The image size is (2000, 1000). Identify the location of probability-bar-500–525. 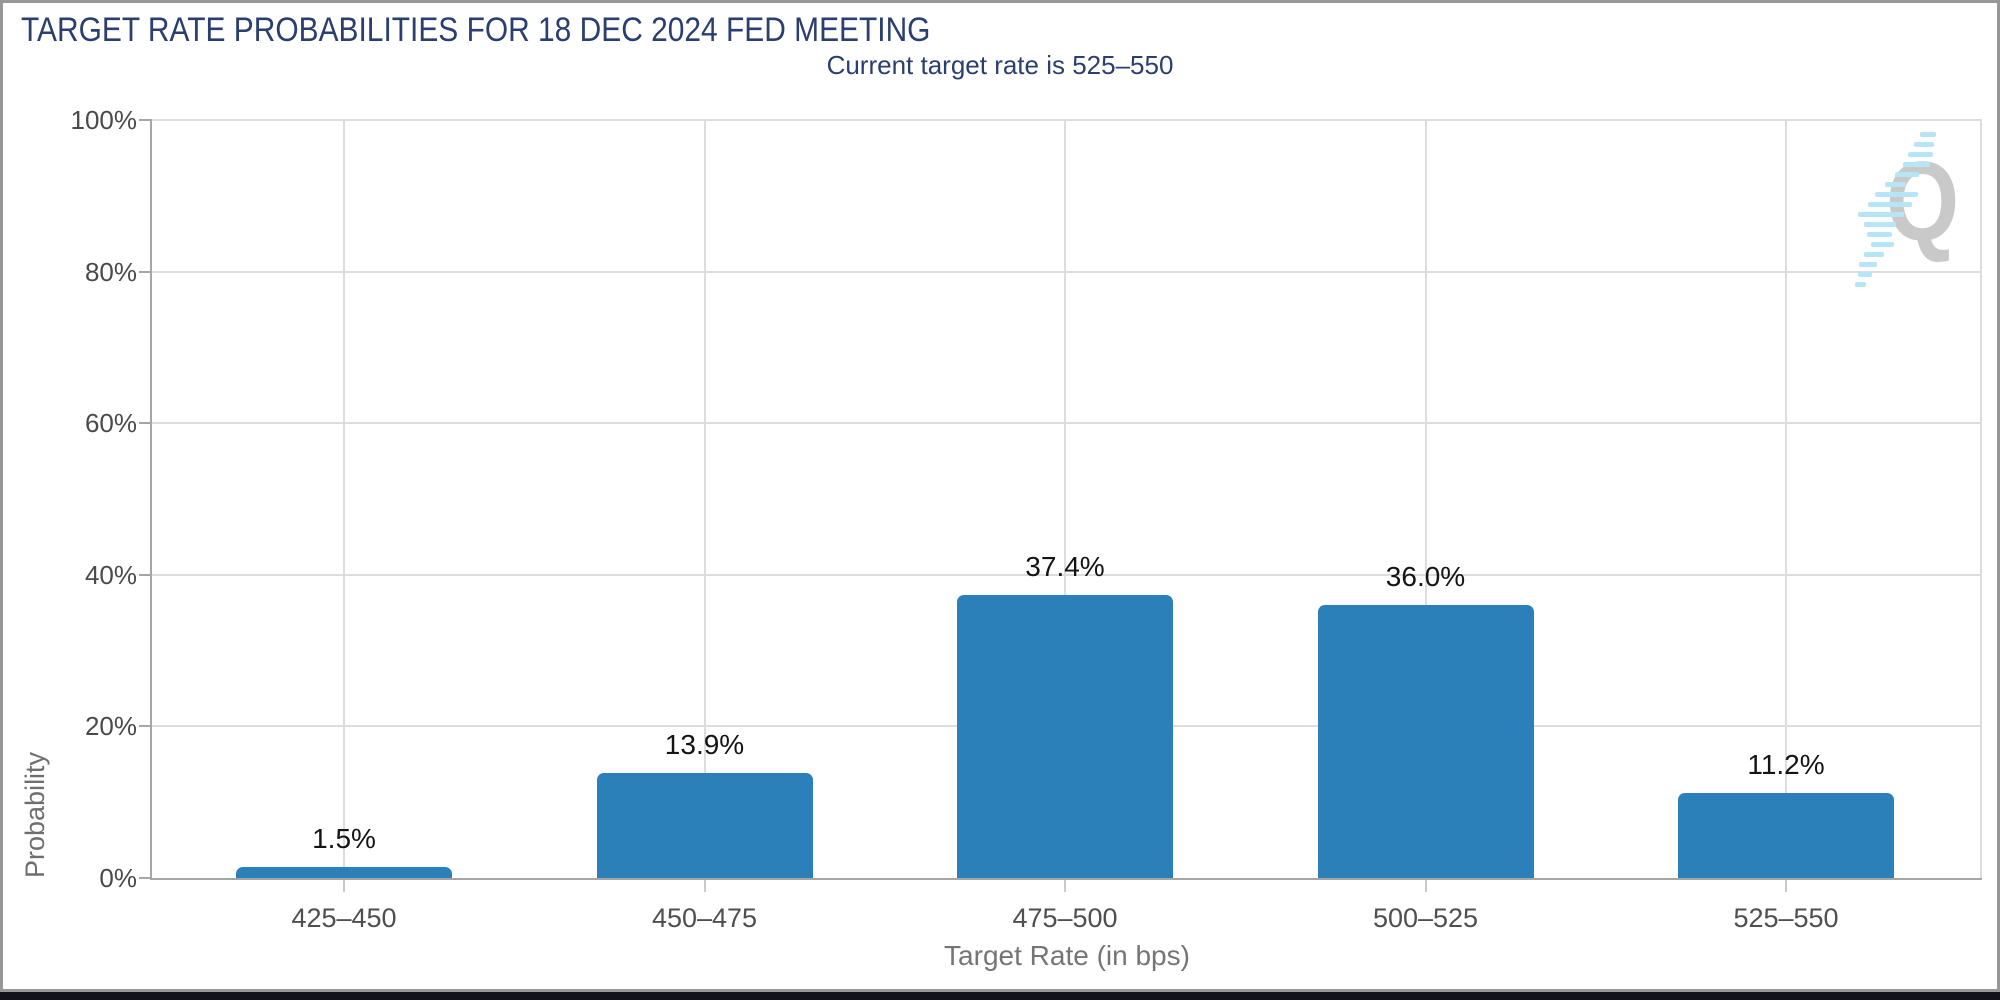
(1425, 741).